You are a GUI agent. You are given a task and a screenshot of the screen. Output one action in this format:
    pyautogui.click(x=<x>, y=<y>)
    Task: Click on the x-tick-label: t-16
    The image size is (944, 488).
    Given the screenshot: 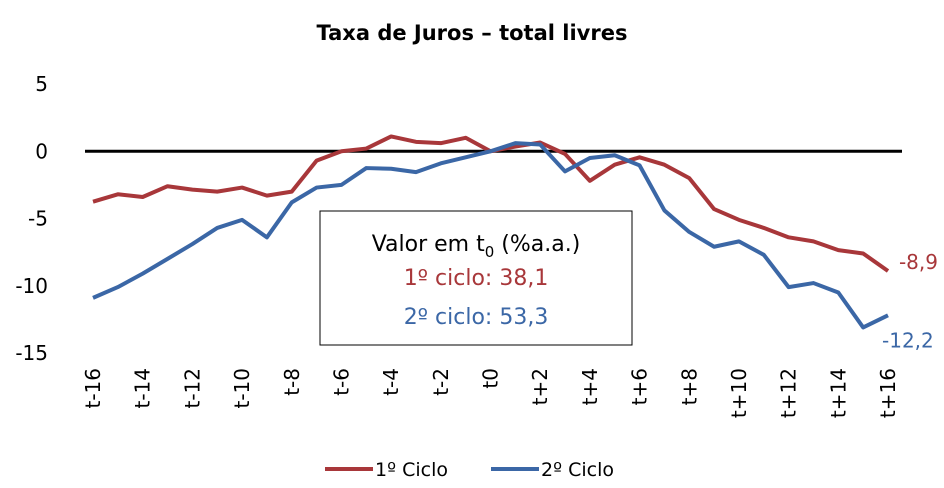 What is the action you would take?
    pyautogui.click(x=93, y=388)
    